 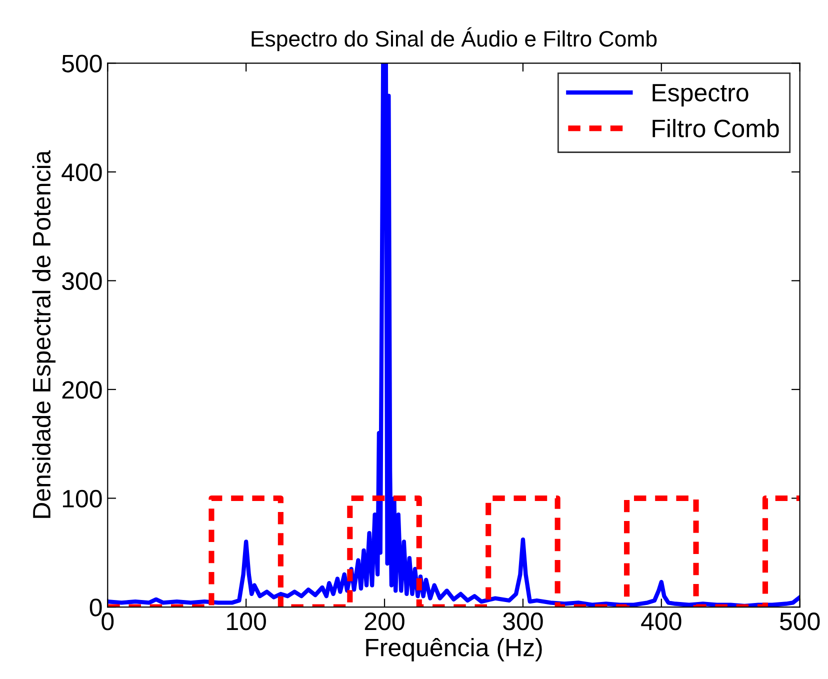 What do you see at coordinates (454, 39) in the screenshot?
I see `chart-title: Espectro do Sinal de Áudio e Filtro Comb` at bounding box center [454, 39].